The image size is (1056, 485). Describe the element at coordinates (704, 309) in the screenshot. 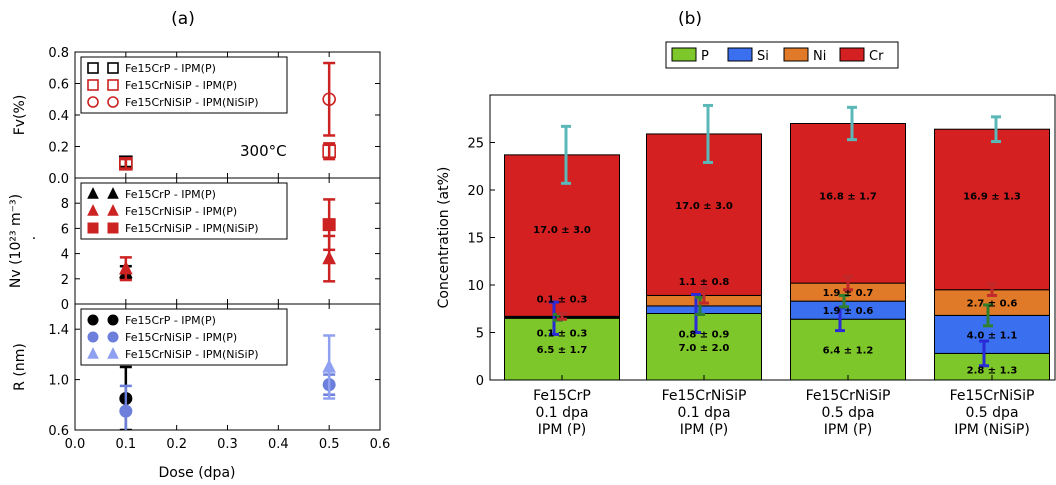

I see `bar-segment-si` at that location.